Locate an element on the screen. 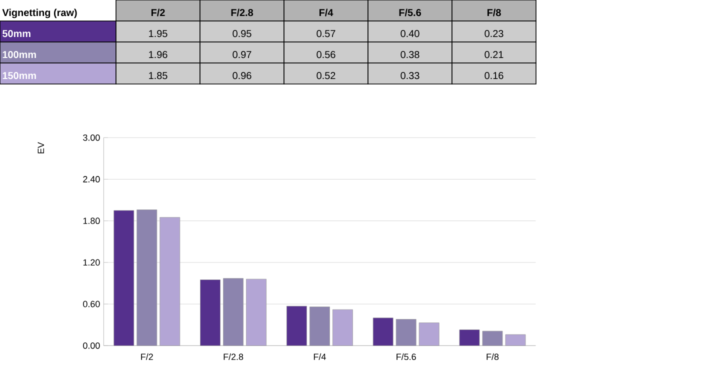 The image size is (711, 381). x-tick-label: F/2 is located at coordinates (147, 356).